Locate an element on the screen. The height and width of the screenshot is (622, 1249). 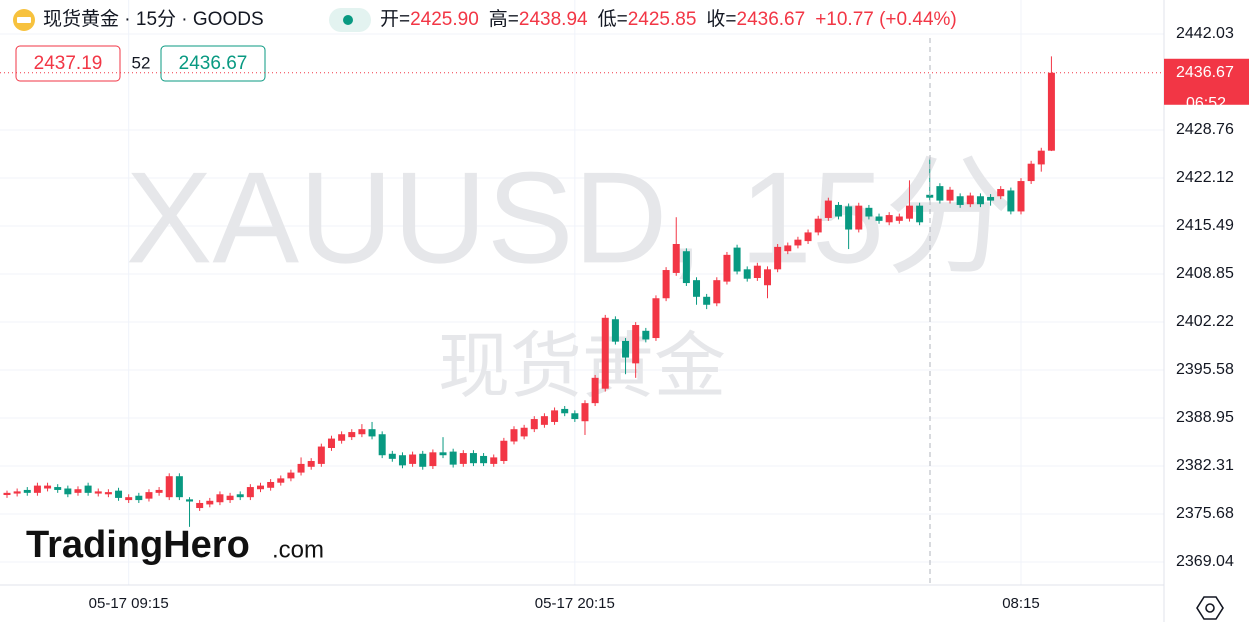
settings-hex is located at coordinates (1210, 608).